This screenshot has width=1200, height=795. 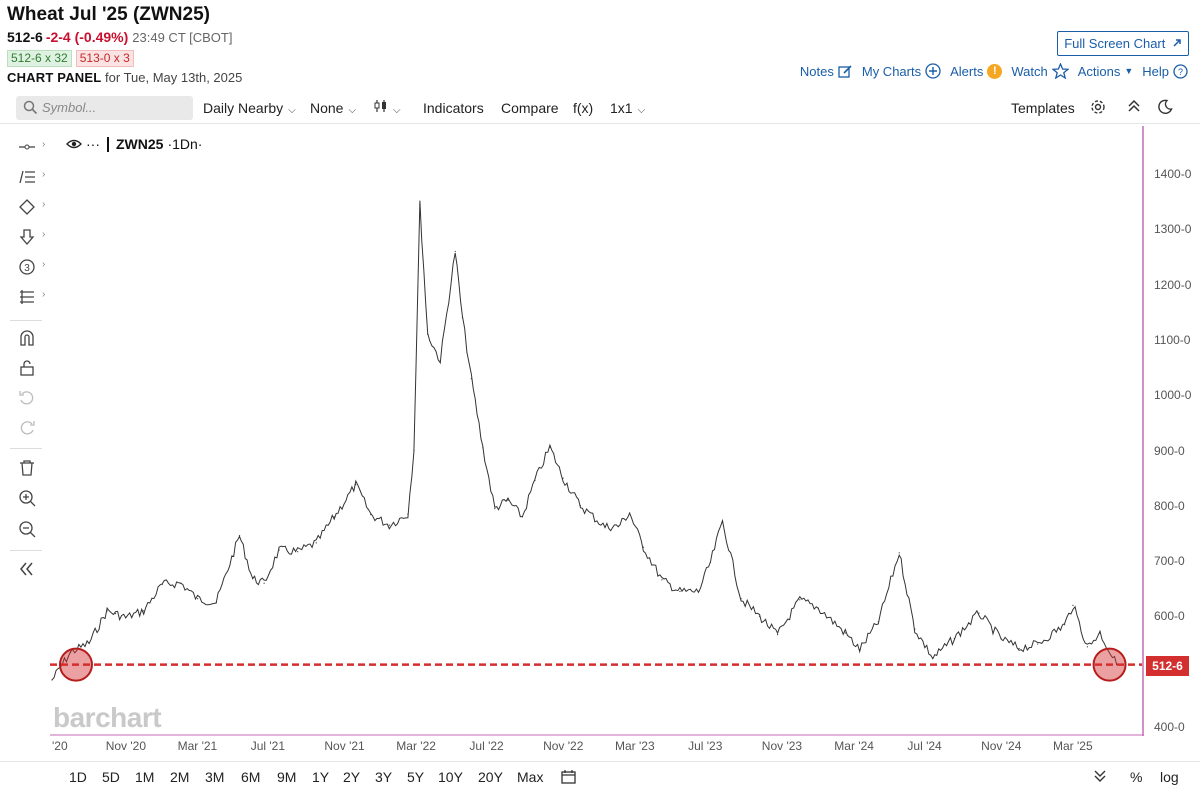 What do you see at coordinates (1165, 106) in the screenshot?
I see `moon-icon` at bounding box center [1165, 106].